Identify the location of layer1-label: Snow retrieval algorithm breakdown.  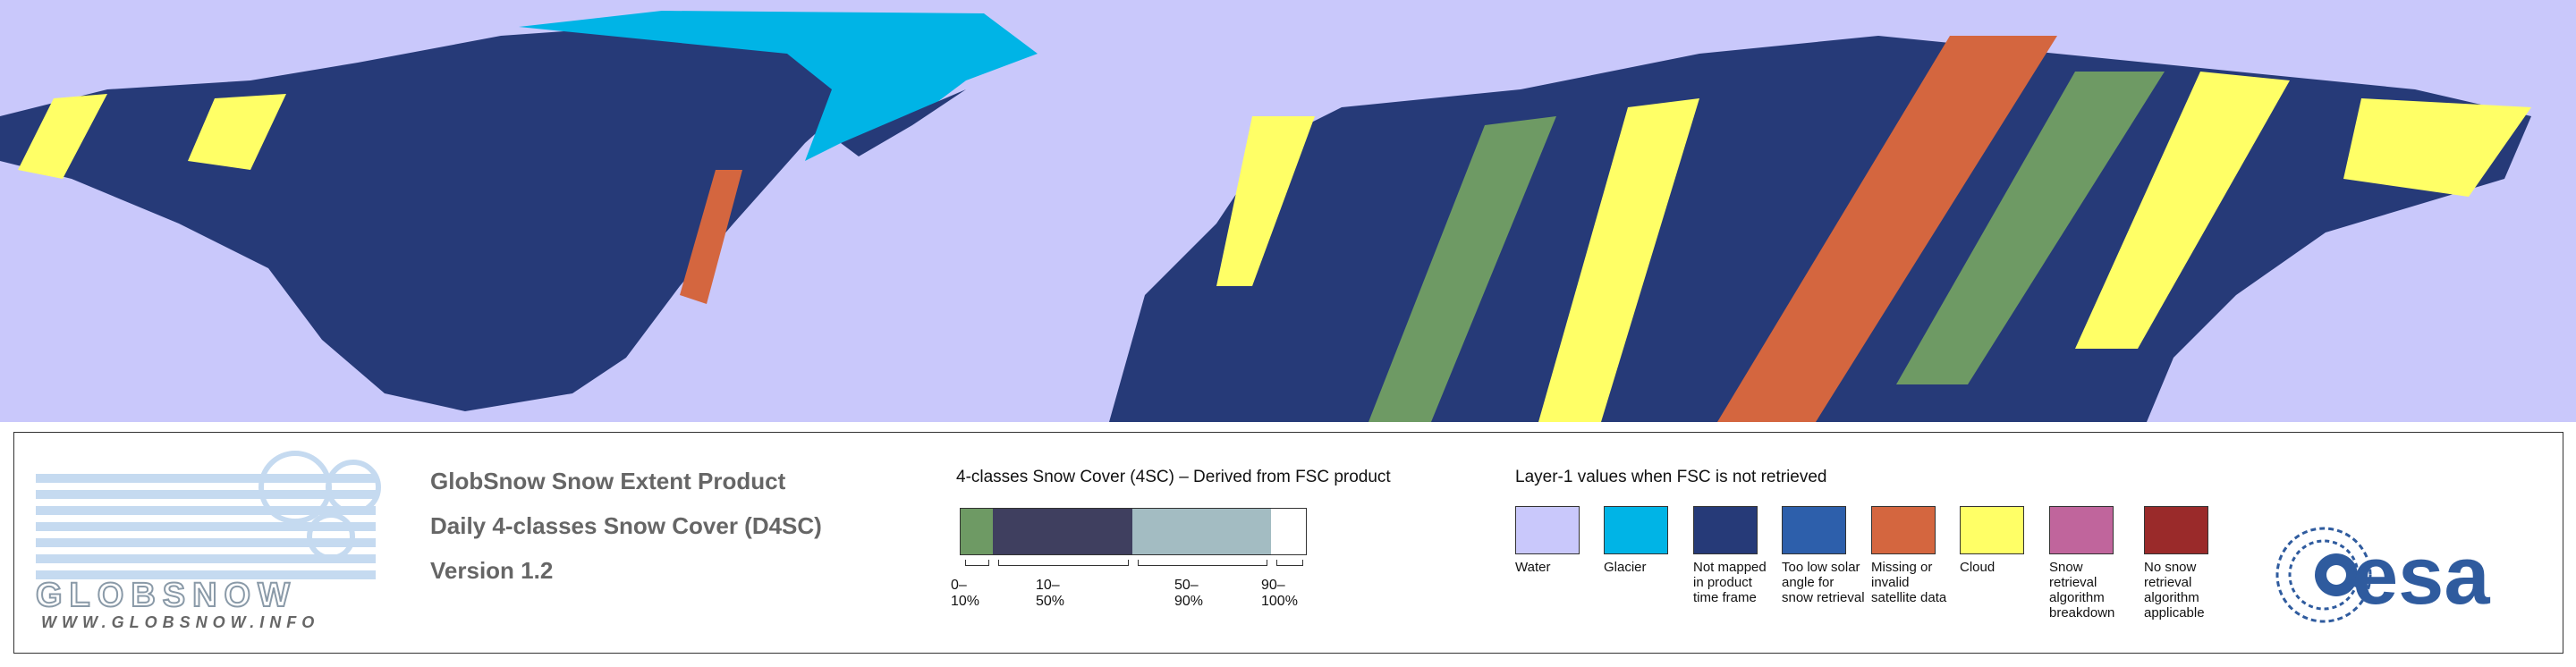
(2082, 591).